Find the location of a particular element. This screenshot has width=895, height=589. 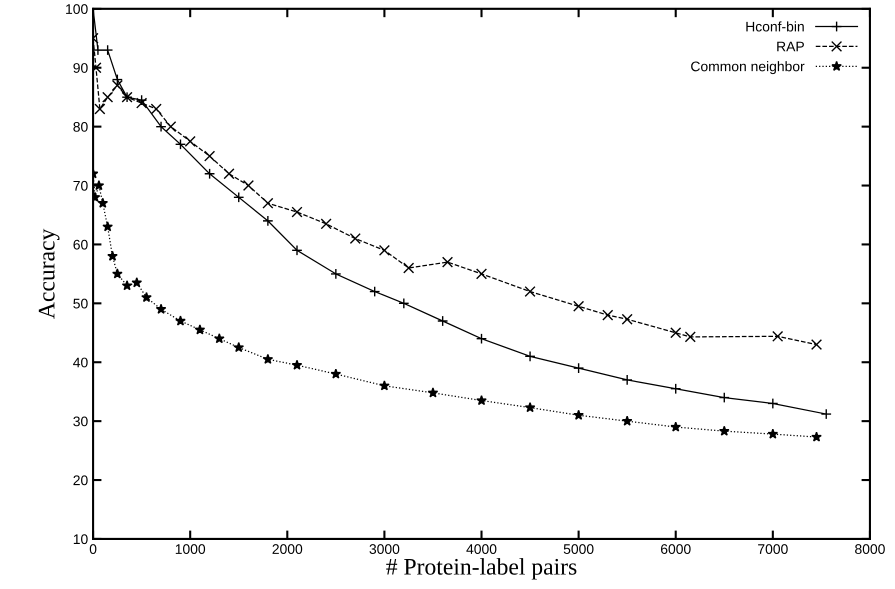

y-tick-label: 40 is located at coordinates (80, 363).